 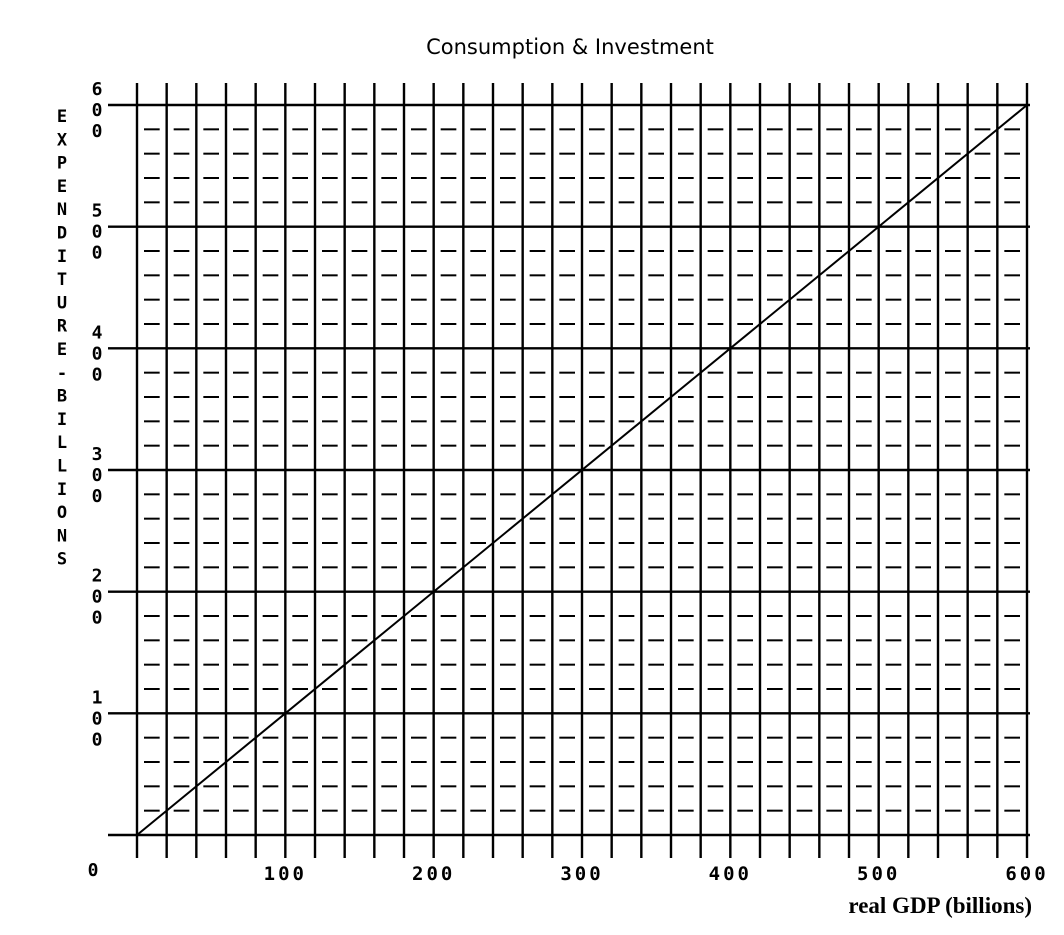 I want to click on chart-title: Consumption & Investment, so click(x=570, y=47).